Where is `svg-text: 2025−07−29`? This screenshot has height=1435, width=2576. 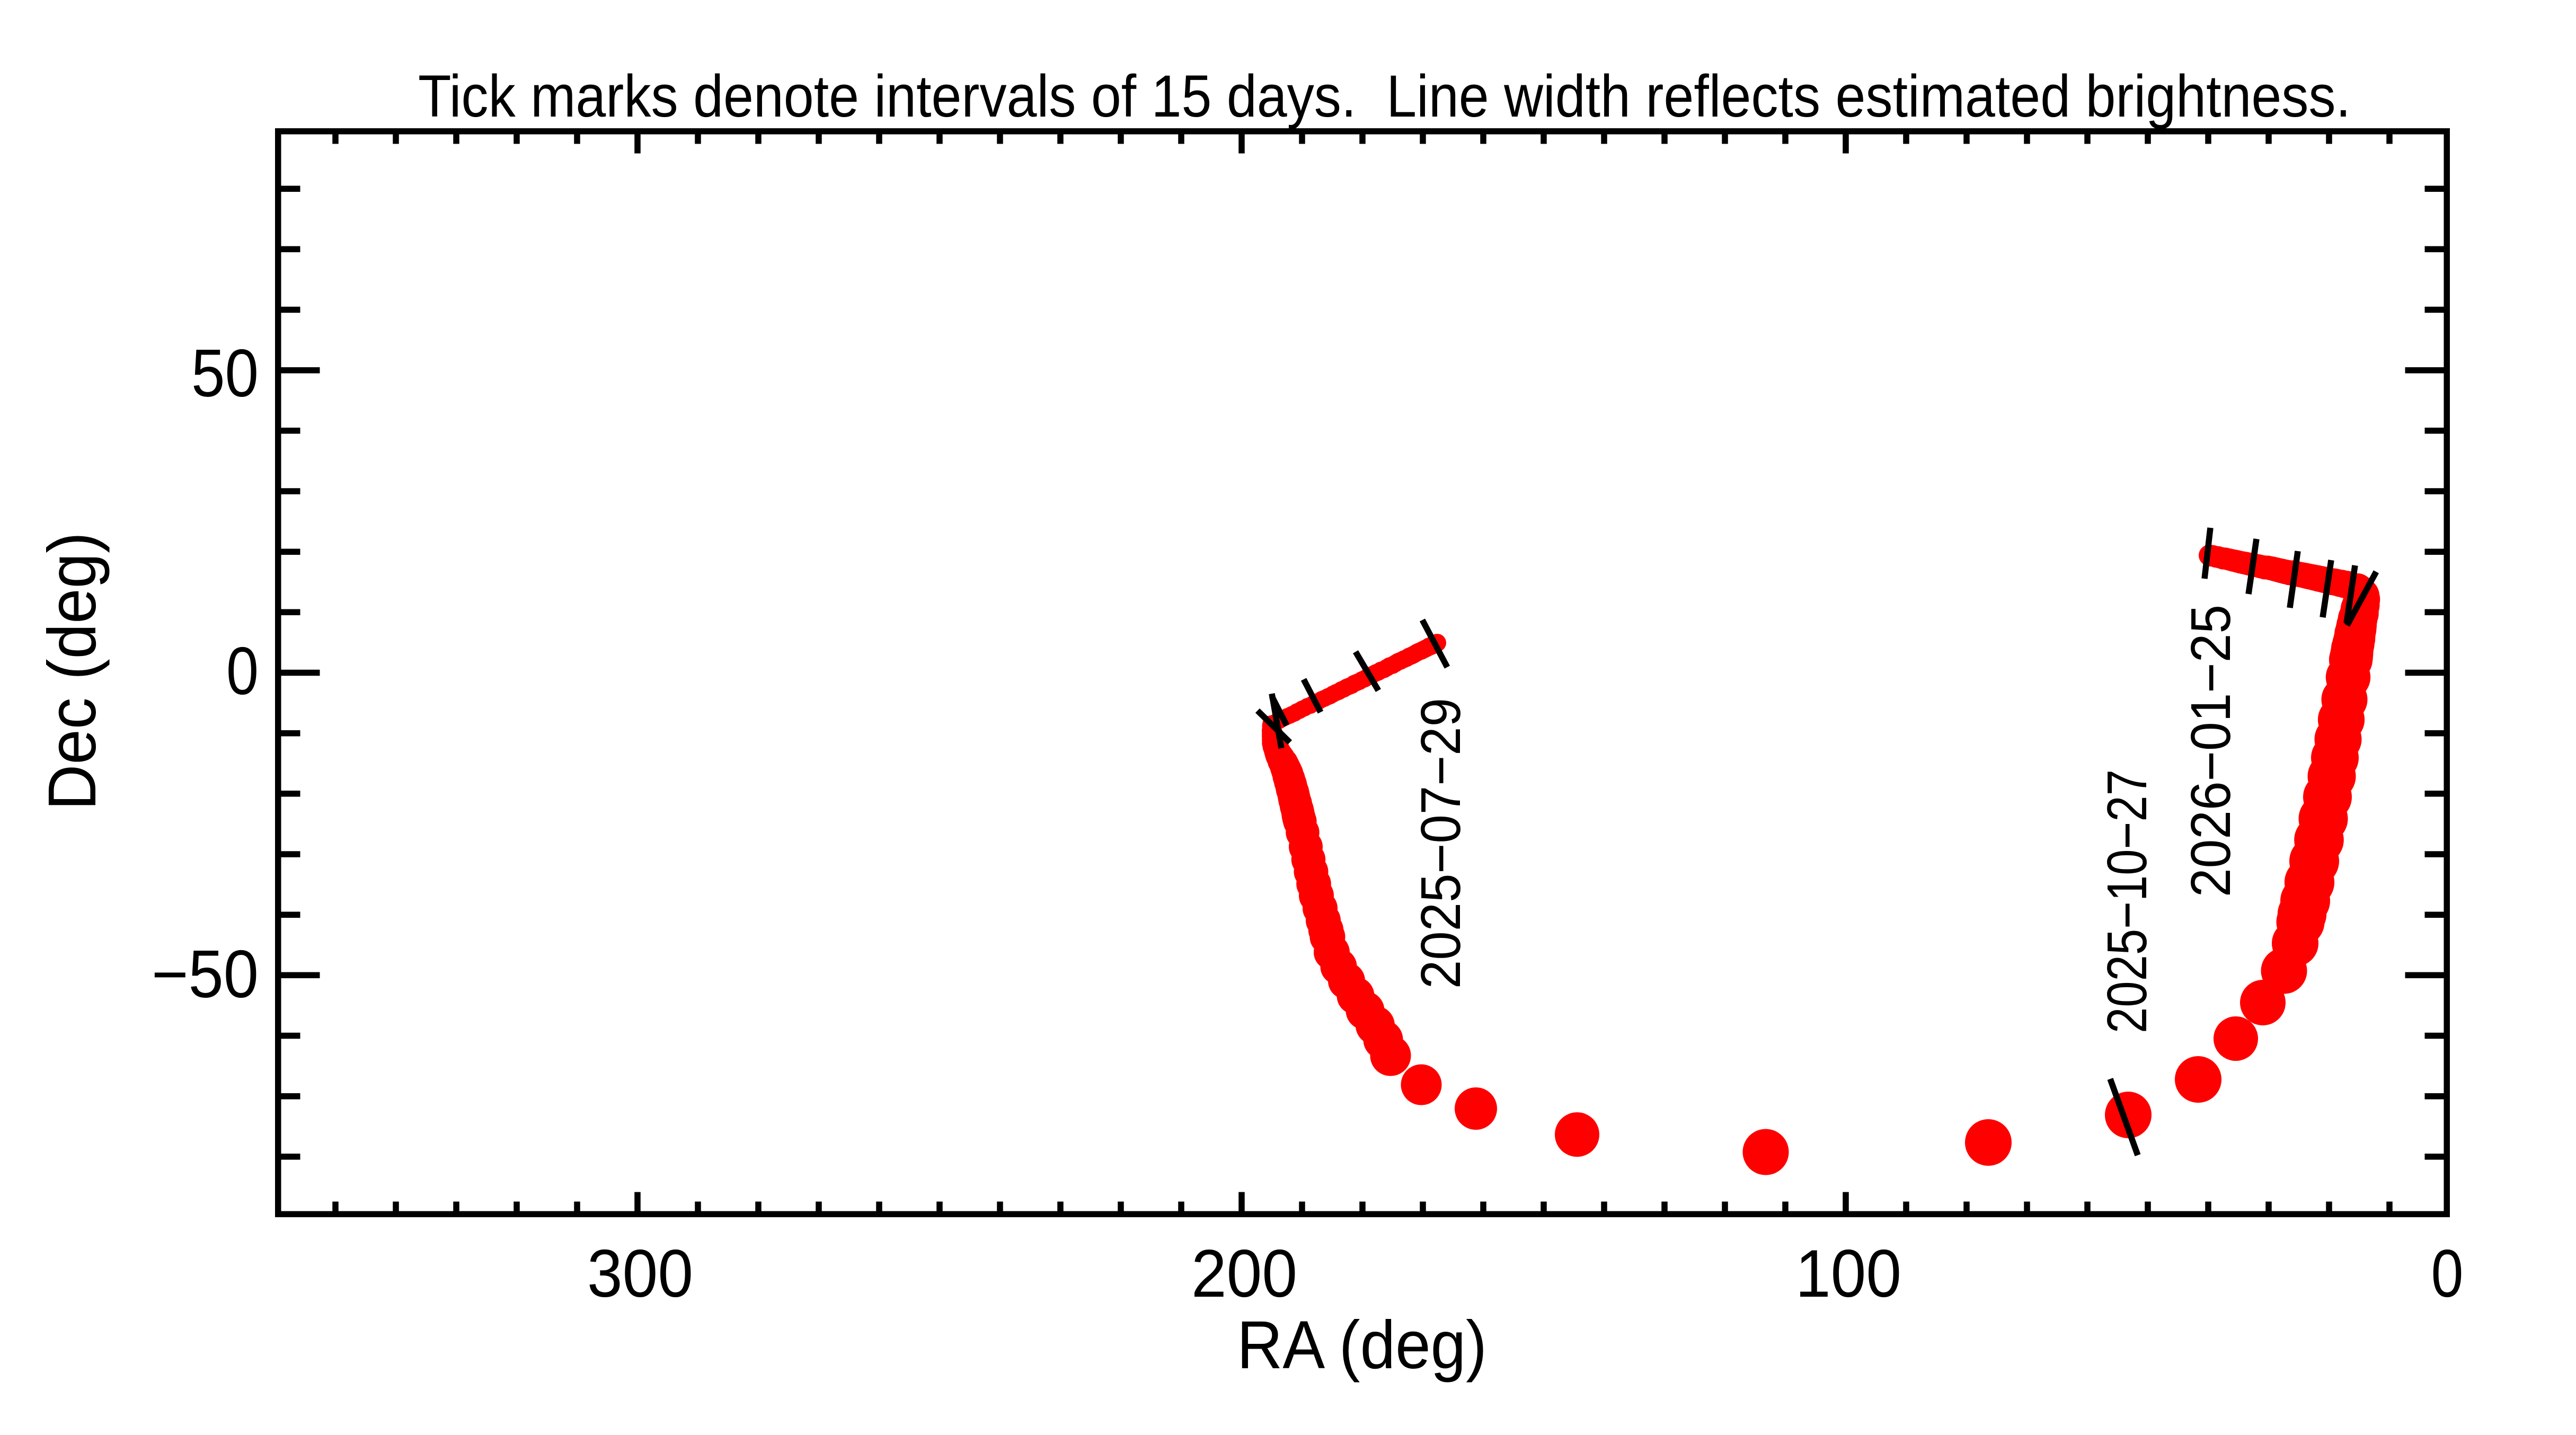 svg-text: 2025−07−29 is located at coordinates (1441, 843).